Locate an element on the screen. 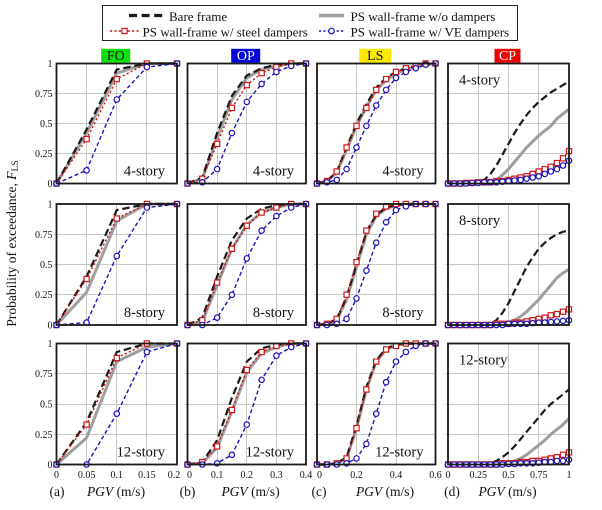 Image resolution: width=602 pixels, height=510 pixels. svg-text: 0.6 is located at coordinates (435, 475).